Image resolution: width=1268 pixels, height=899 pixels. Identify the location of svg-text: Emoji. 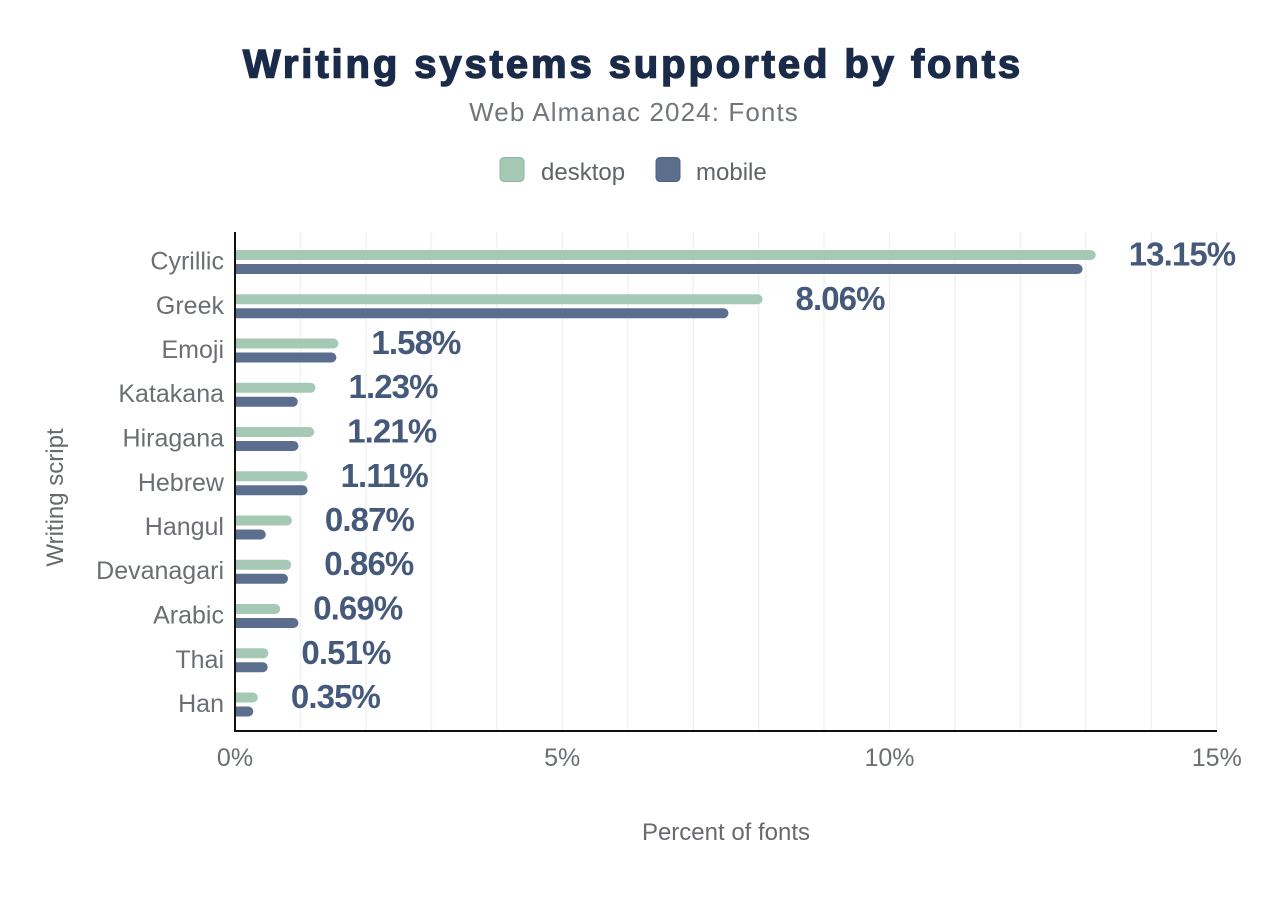
(192, 350).